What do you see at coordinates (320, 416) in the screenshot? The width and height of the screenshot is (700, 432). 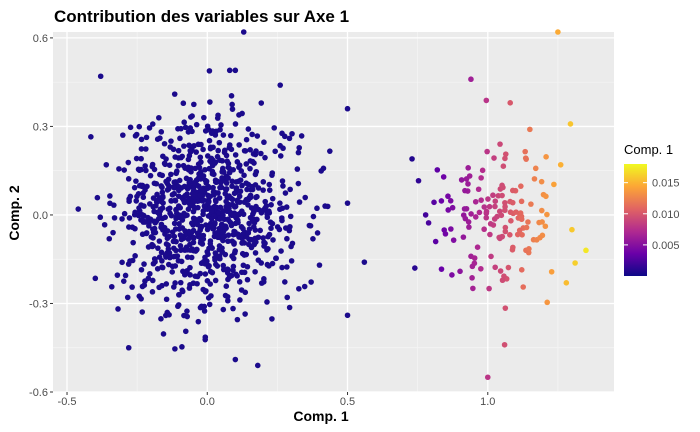 I see `x-axis-label: Comp. 1` at bounding box center [320, 416].